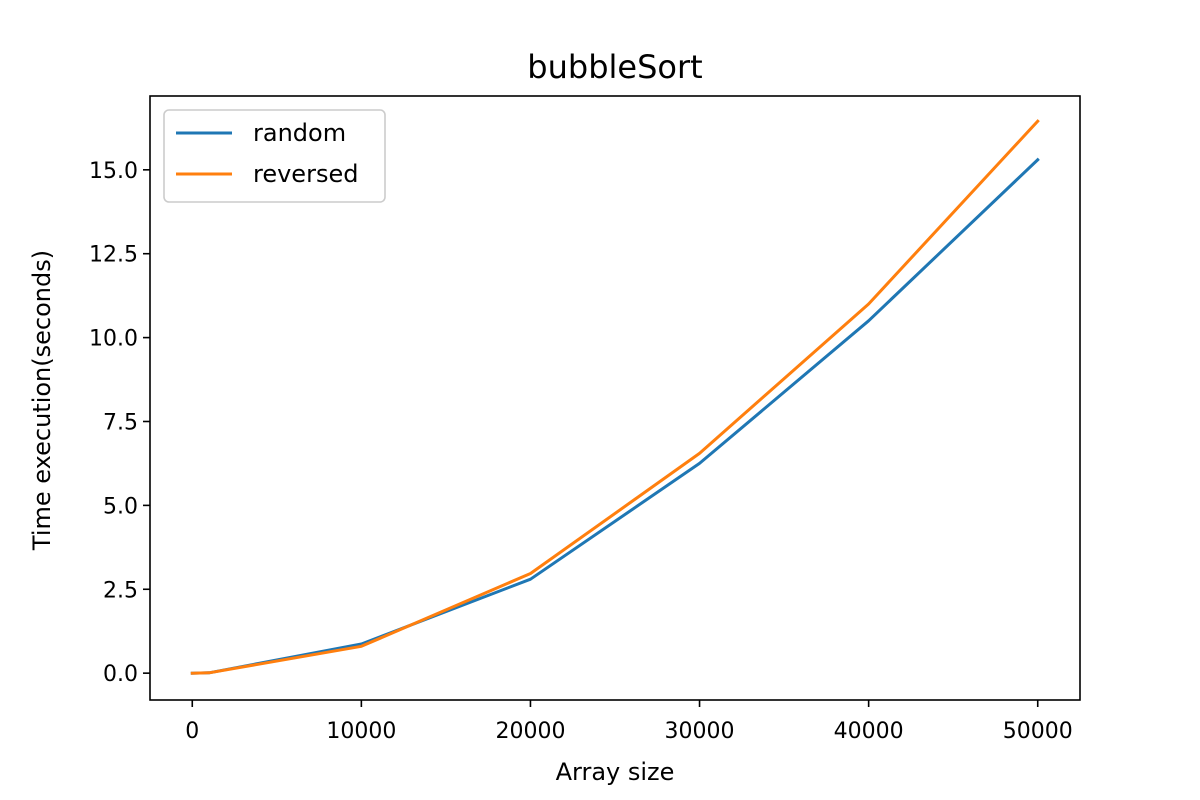  What do you see at coordinates (42, 400) in the screenshot?
I see `y-axis-label: Time execution(seconds)` at bounding box center [42, 400].